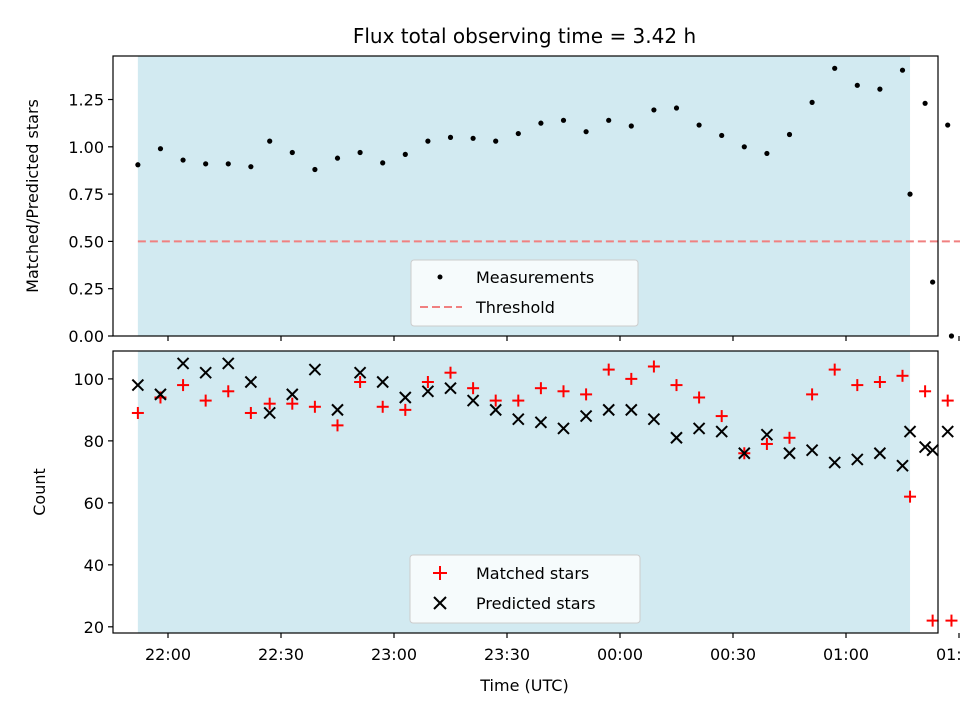  Describe the element at coordinates (86, 336) in the screenshot. I see `ytick-label: 0.00` at that location.